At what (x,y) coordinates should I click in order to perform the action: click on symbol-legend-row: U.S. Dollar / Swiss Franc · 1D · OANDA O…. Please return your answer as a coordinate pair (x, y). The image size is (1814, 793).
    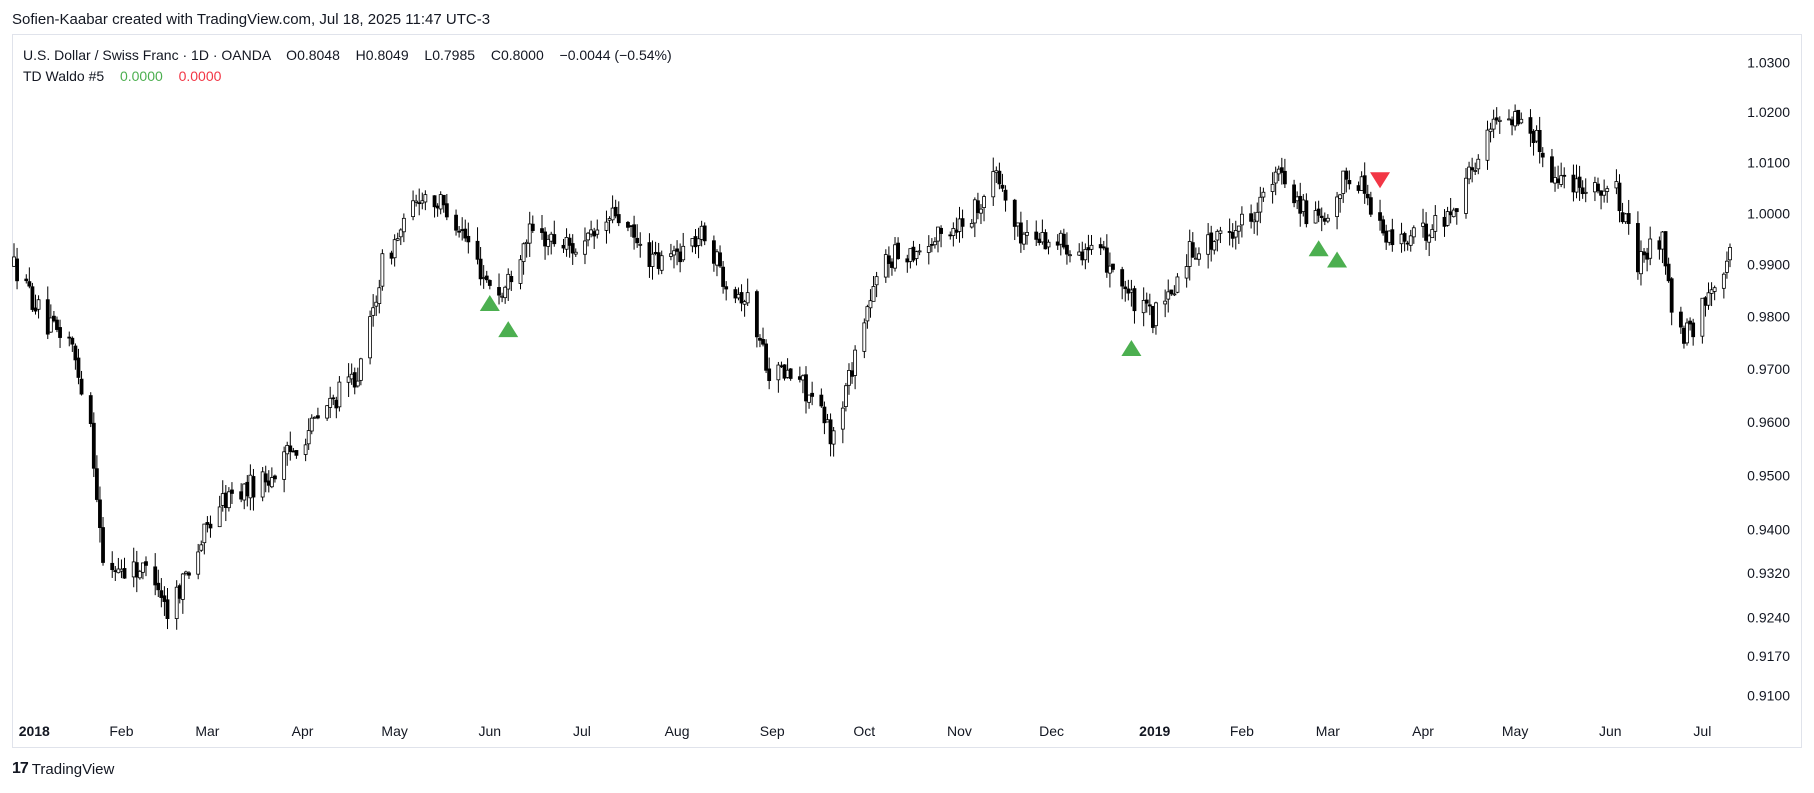
    Looking at the image, I should click on (347, 55).